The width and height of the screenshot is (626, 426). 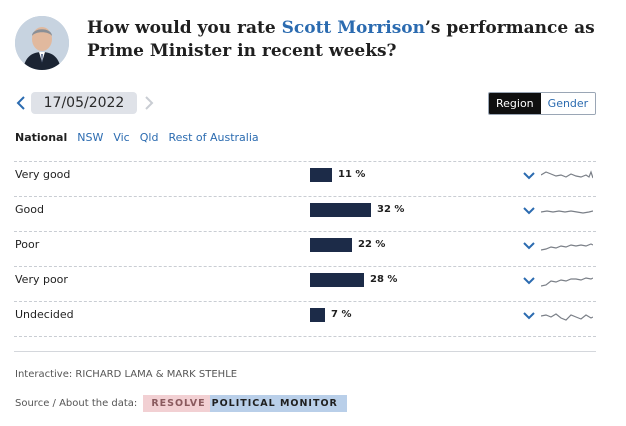 I want to click on region-tabs: National NSW Vic Qld Rest of Australia, so click(x=137, y=137).